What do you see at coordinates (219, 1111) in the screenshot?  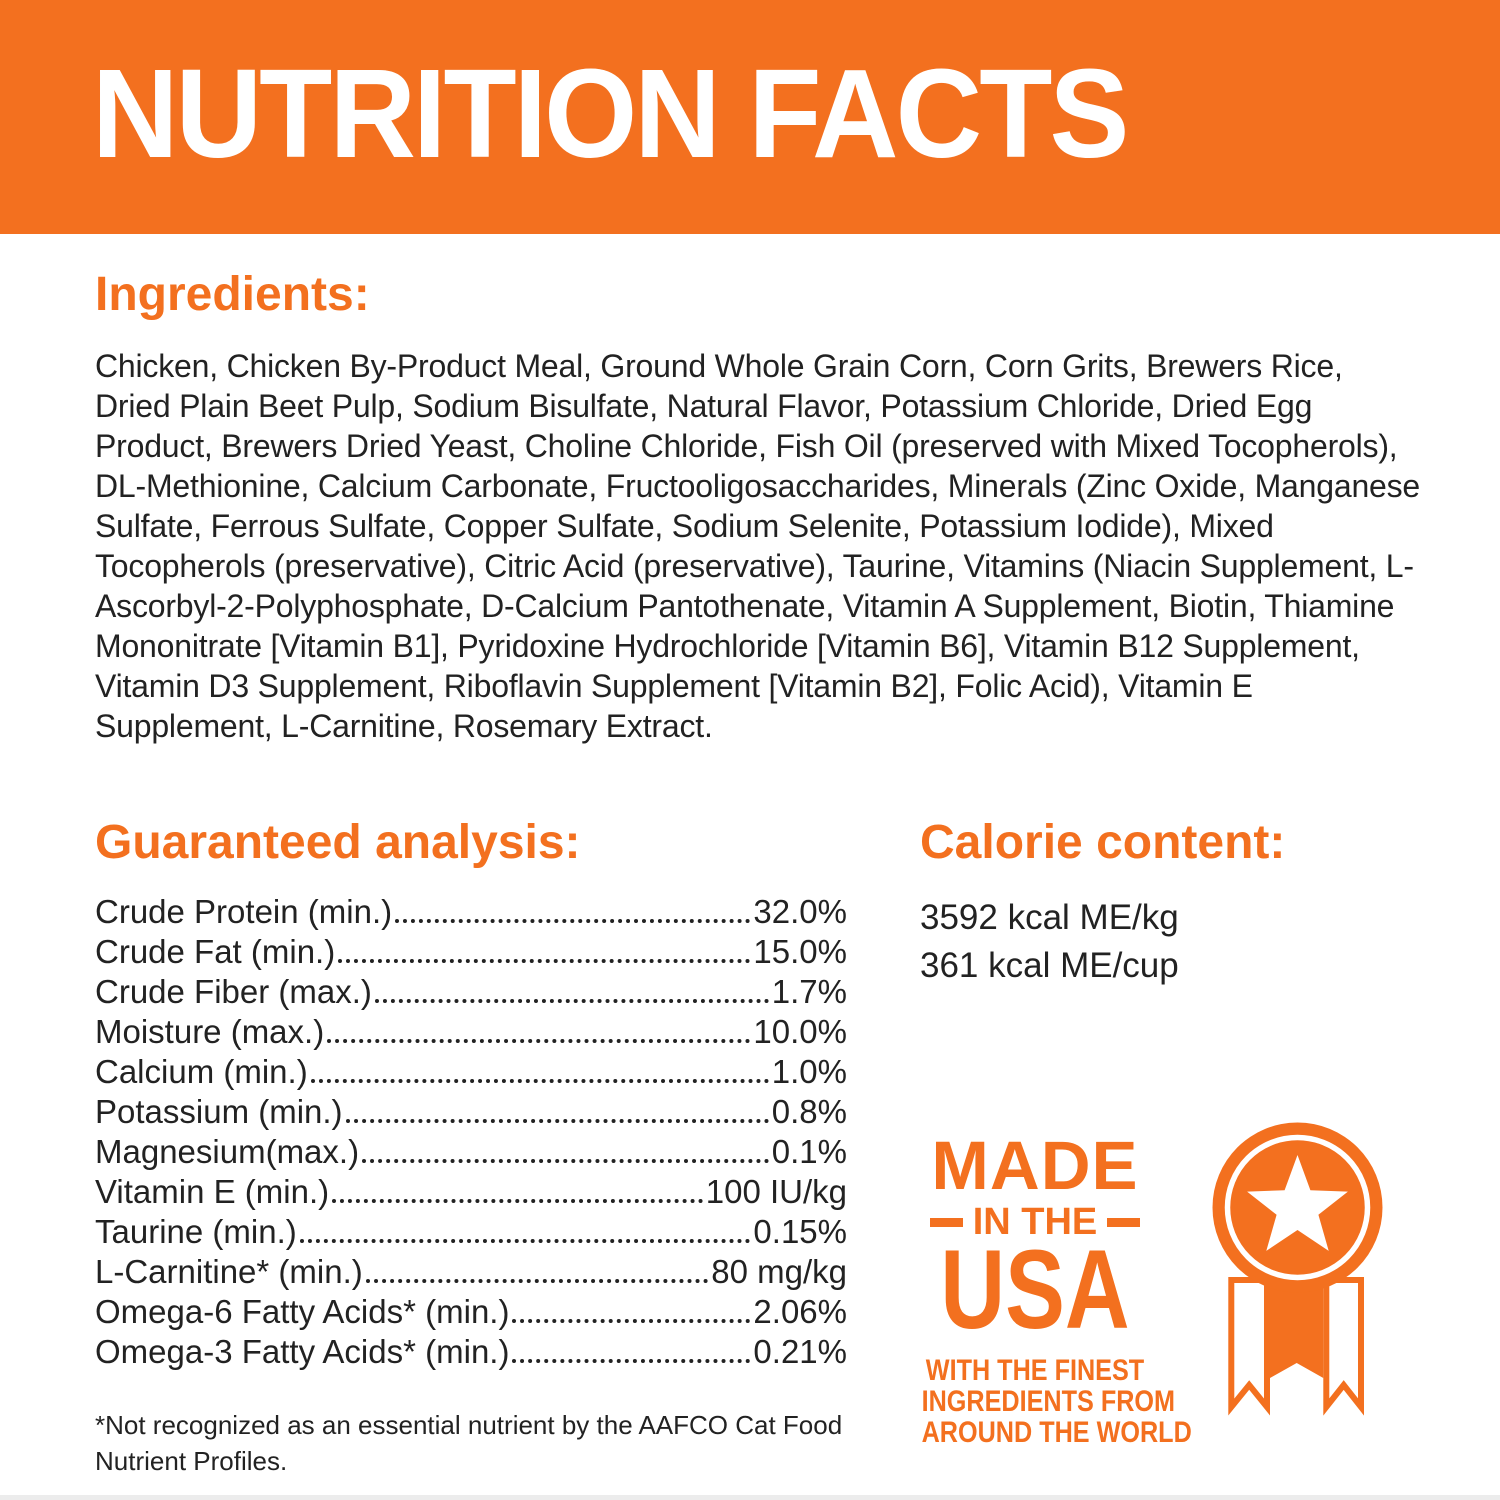 I see `analysis-label: Potassium (min.)` at bounding box center [219, 1111].